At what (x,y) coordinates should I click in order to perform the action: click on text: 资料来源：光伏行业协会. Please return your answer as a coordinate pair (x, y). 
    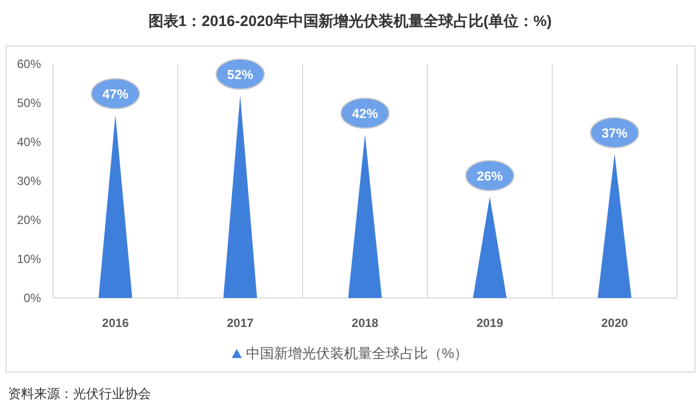
    Looking at the image, I should click on (79, 393).